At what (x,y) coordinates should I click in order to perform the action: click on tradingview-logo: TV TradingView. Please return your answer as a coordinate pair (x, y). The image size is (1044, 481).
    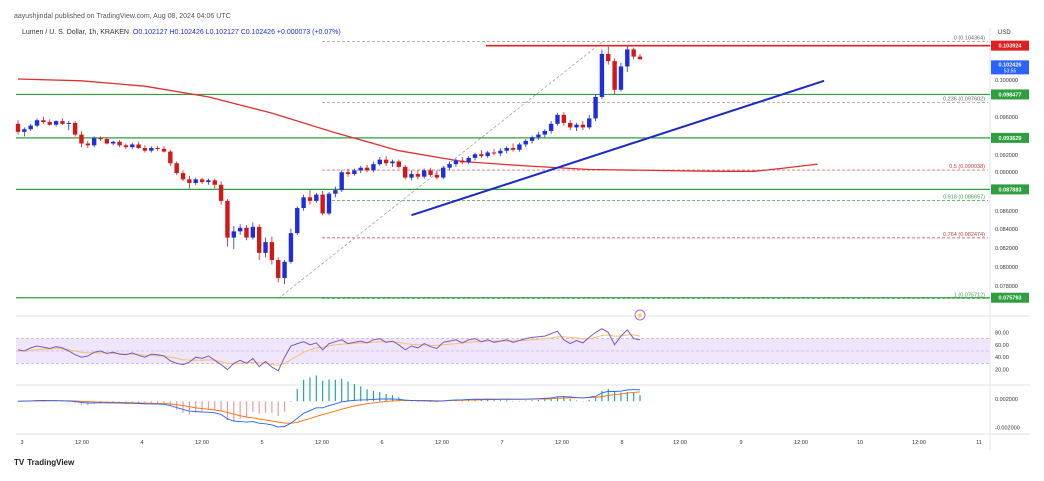
    Looking at the image, I should click on (44, 462).